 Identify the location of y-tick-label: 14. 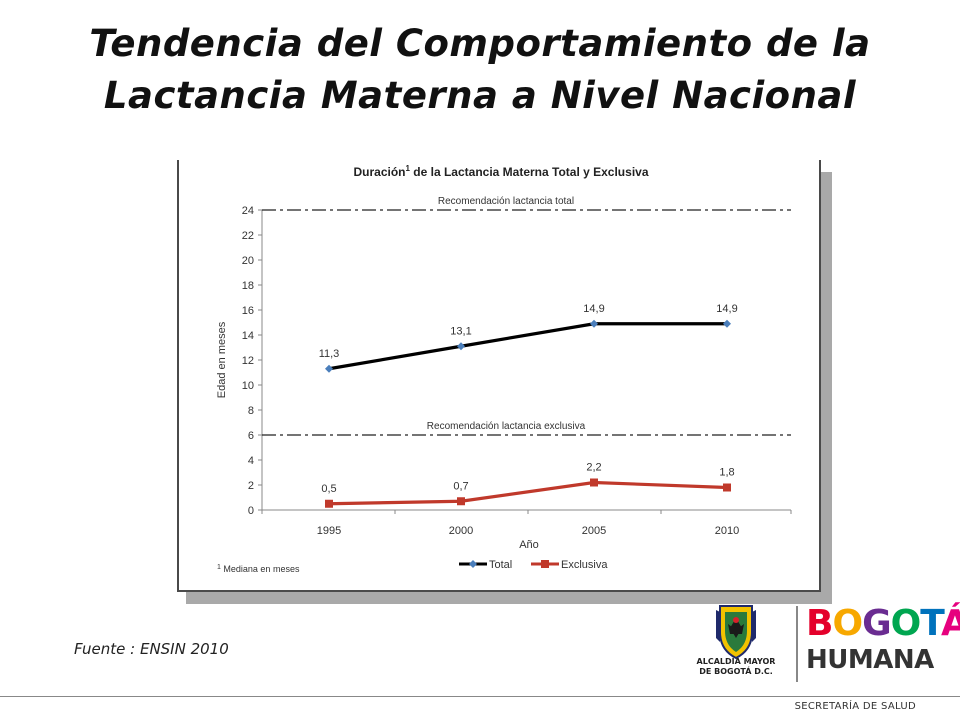
(248, 336).